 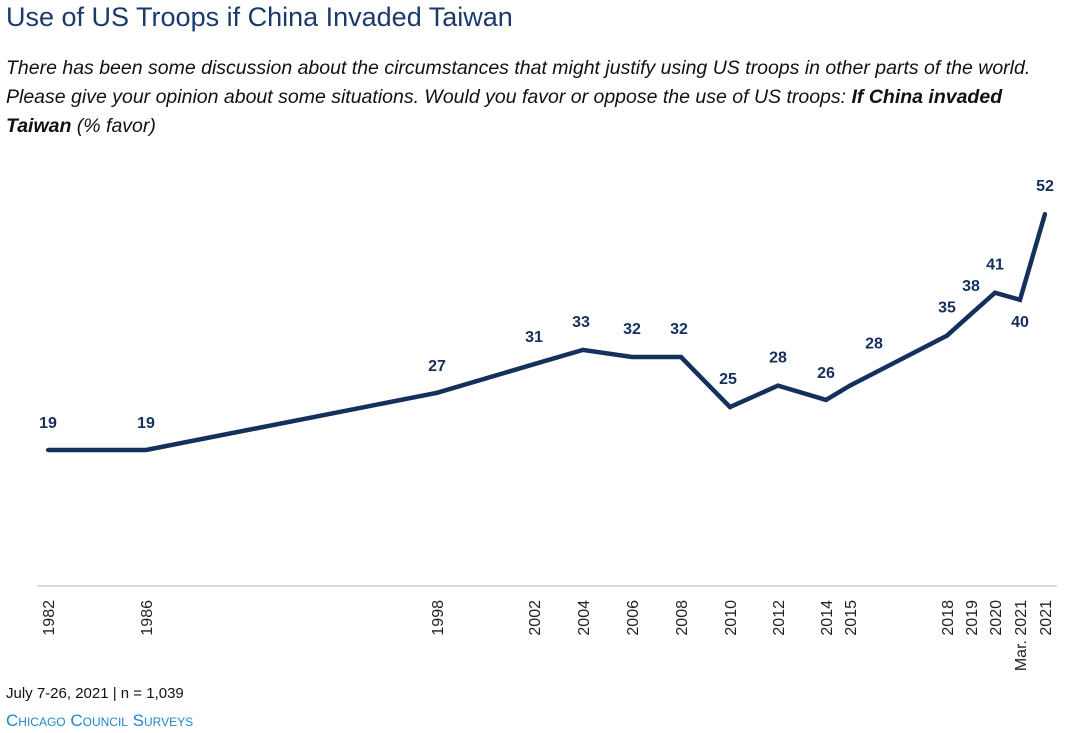 I want to click on subtitle-emphasis: If China invaded Taiwan, so click(x=504, y=111).